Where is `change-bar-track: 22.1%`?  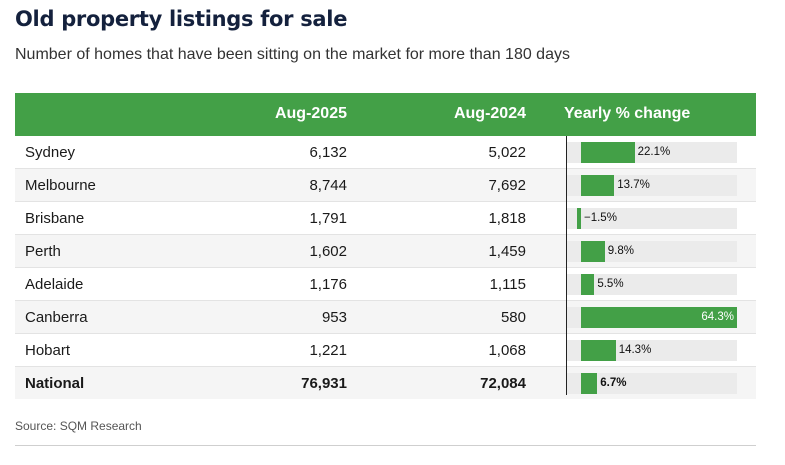 change-bar-track: 22.1% is located at coordinates (651, 152).